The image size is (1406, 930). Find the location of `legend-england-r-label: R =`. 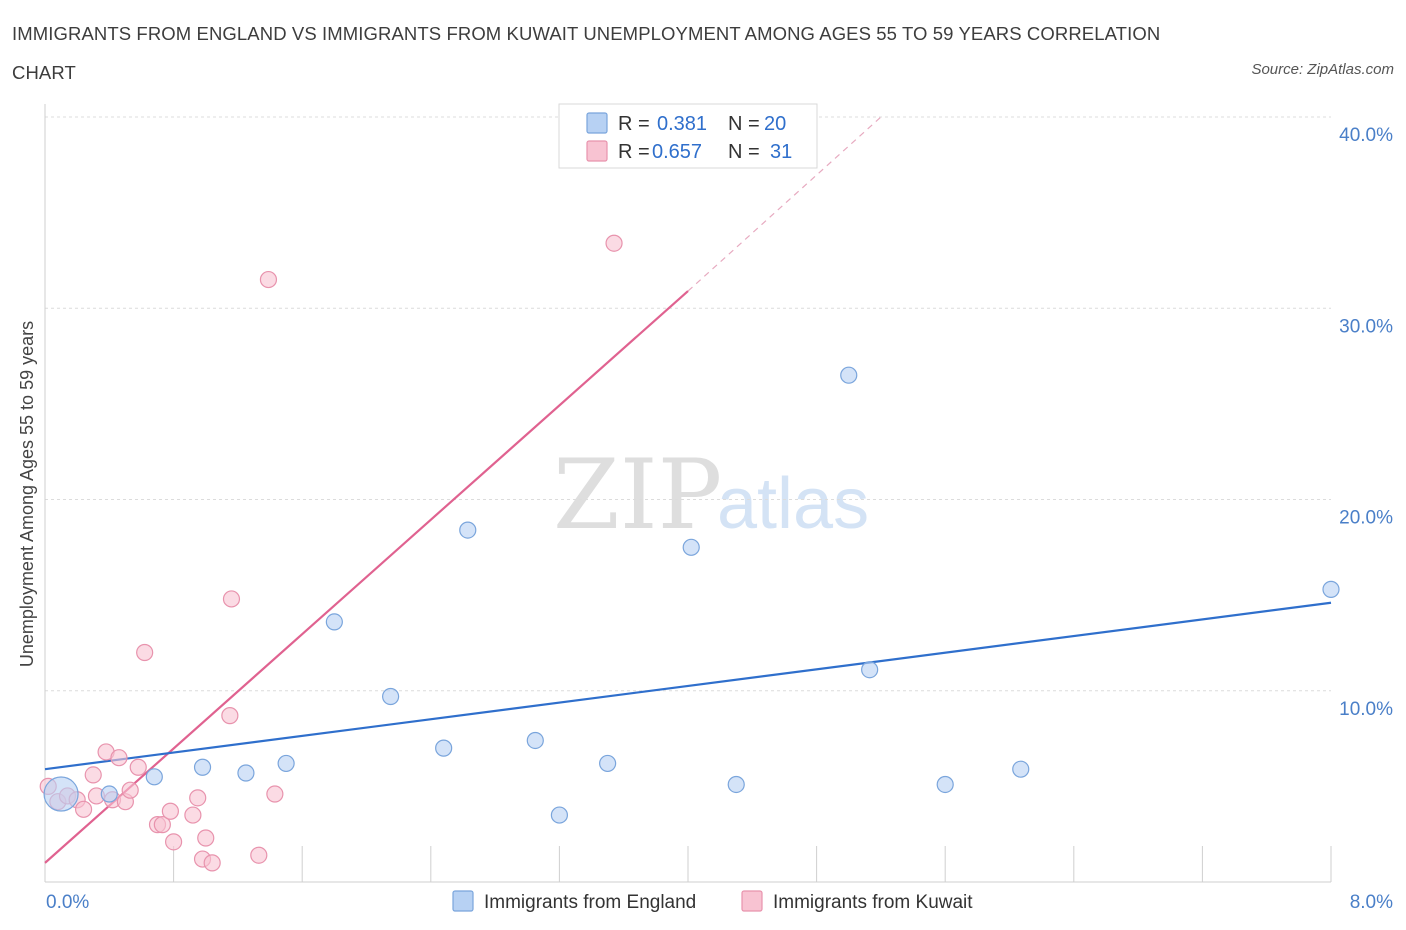

legend-england-r-label: R = is located at coordinates (634, 124).